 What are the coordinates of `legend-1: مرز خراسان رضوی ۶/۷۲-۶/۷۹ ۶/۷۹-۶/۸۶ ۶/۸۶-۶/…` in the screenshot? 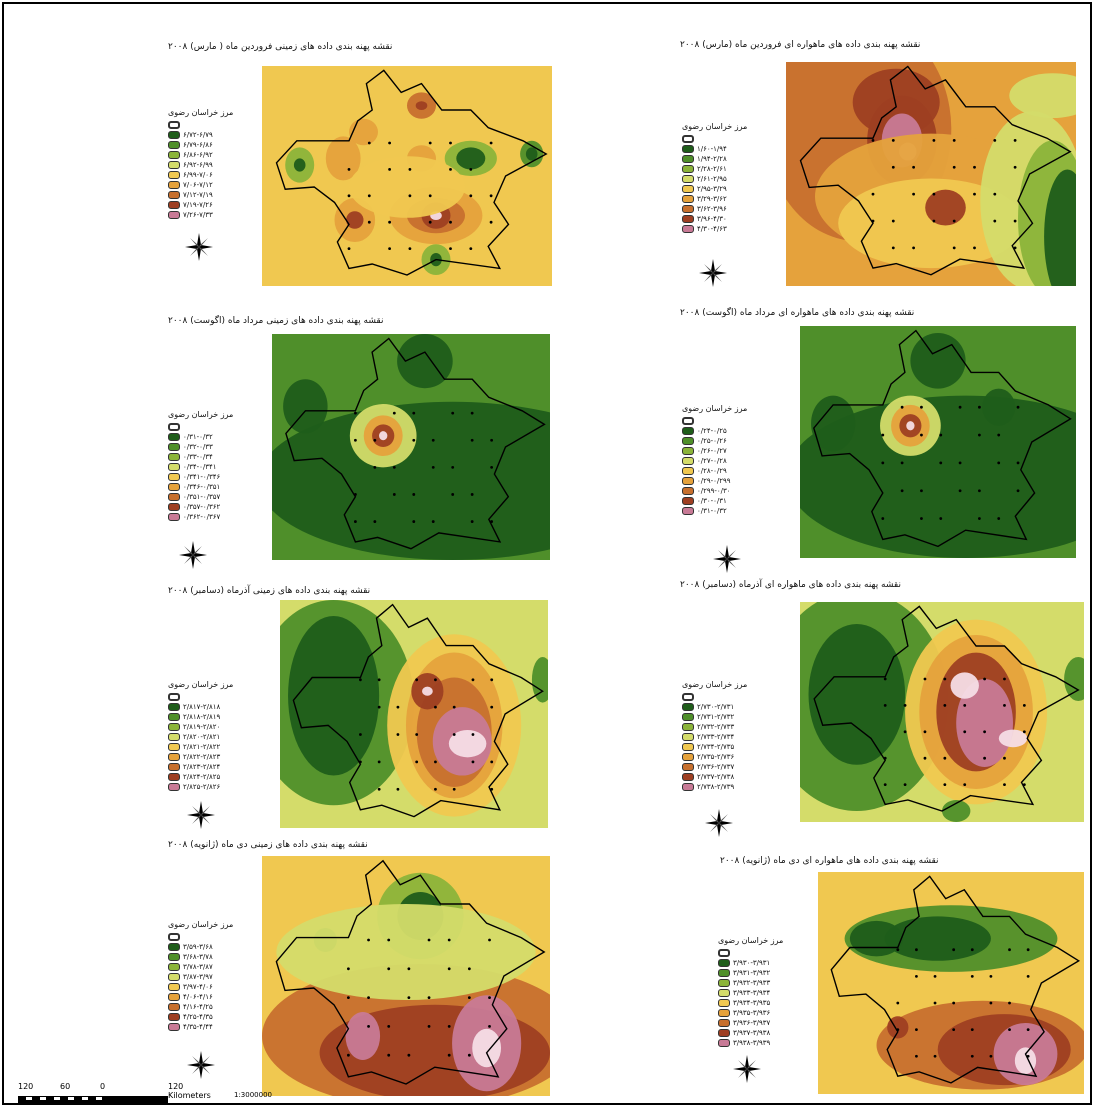 It's located at (218, 164).